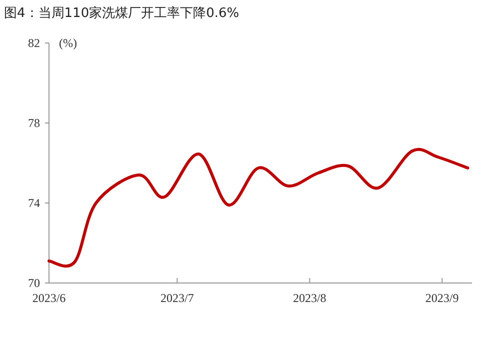 Image resolution: width=500 pixels, height=346 pixels. I want to click on x-tick-label: 2023/9, so click(442, 298).